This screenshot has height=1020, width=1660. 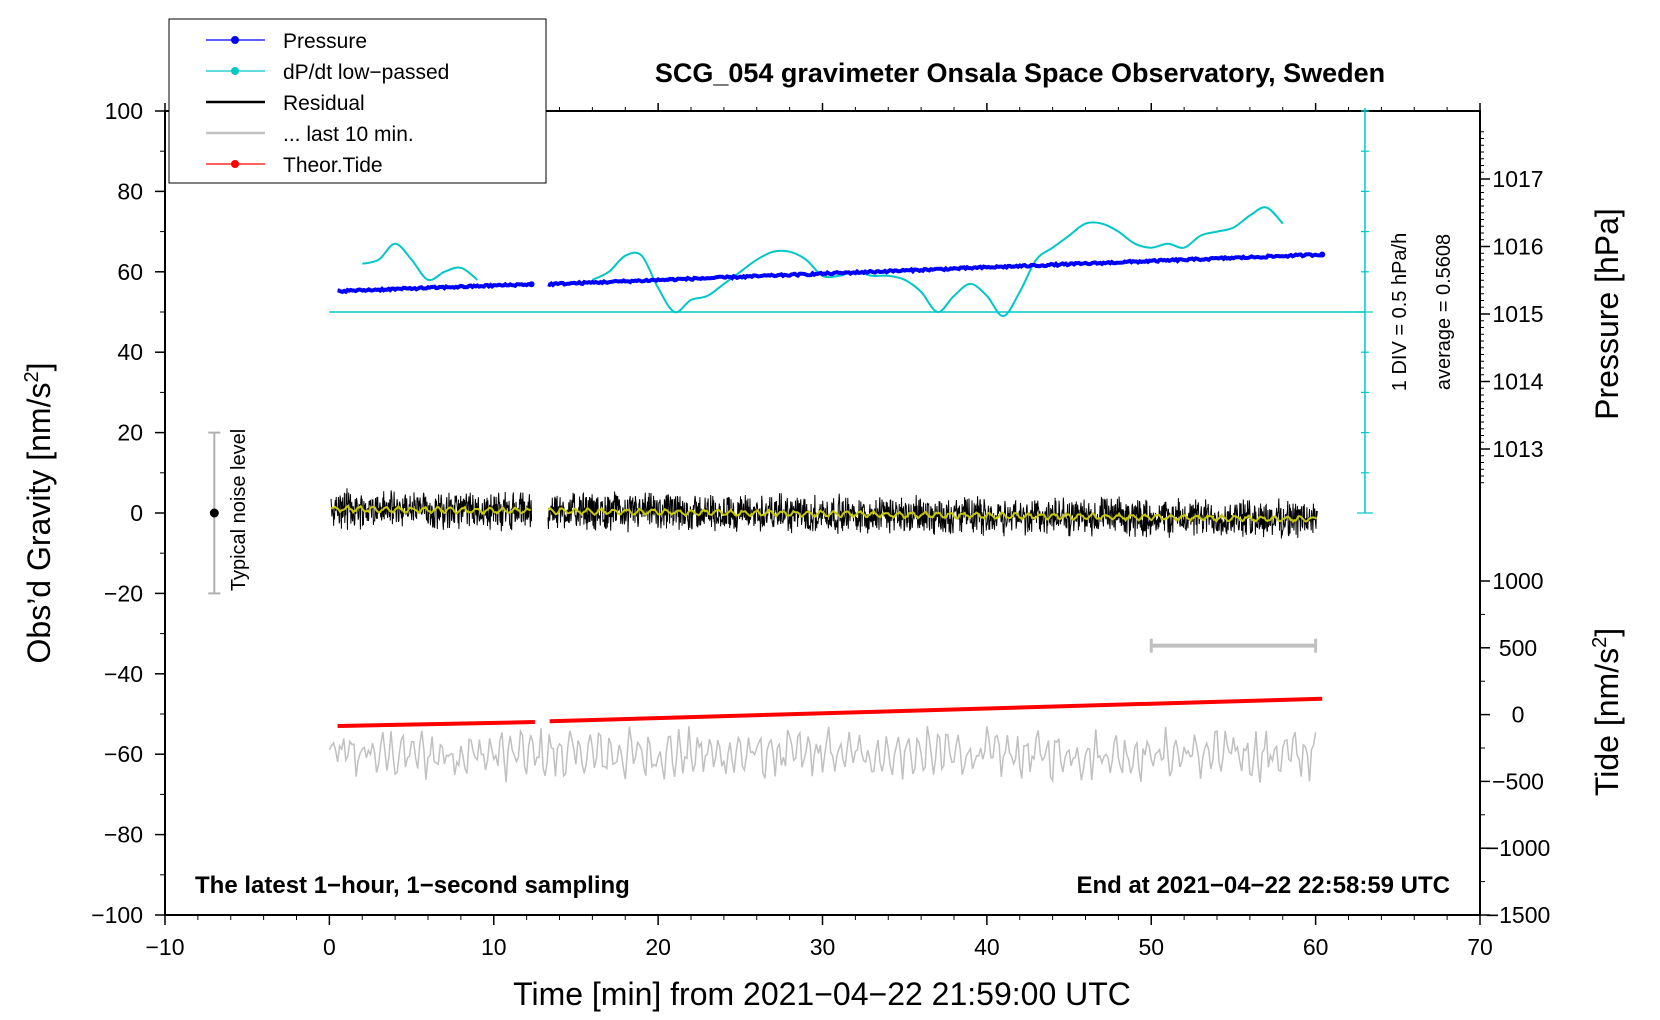 What do you see at coordinates (1518, 915) in the screenshot?
I see `tide-tick-label: −1500` at bounding box center [1518, 915].